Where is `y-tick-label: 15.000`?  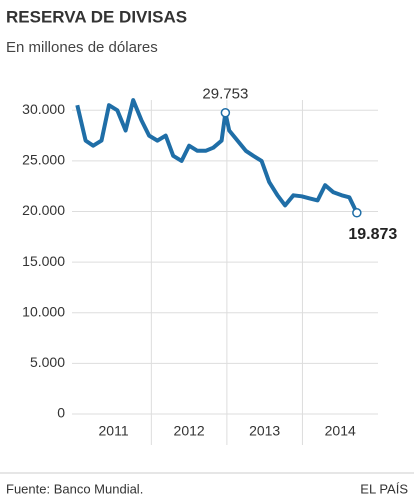 y-tick-label: 15.000 is located at coordinates (43, 261).